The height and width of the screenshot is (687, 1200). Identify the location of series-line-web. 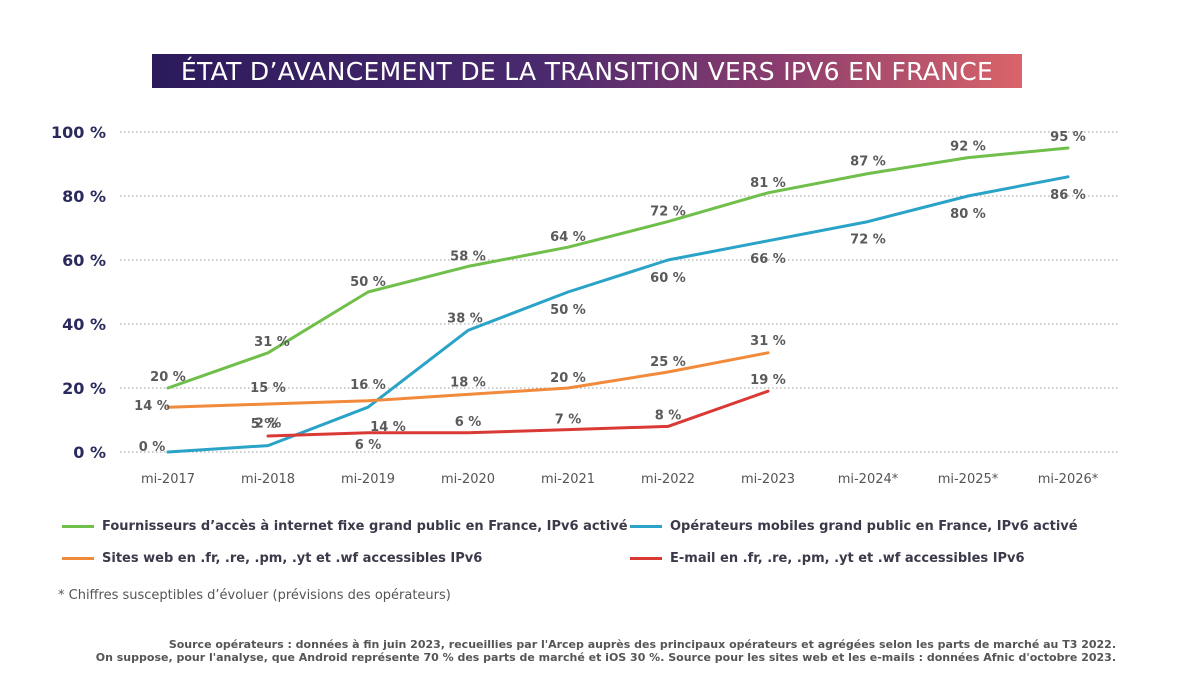
(468, 380).